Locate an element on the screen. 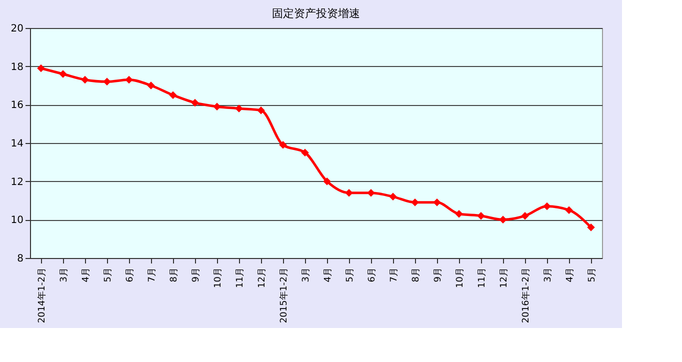 This screenshot has height=362, width=682. y-tick-label: 8 is located at coordinates (20, 259).